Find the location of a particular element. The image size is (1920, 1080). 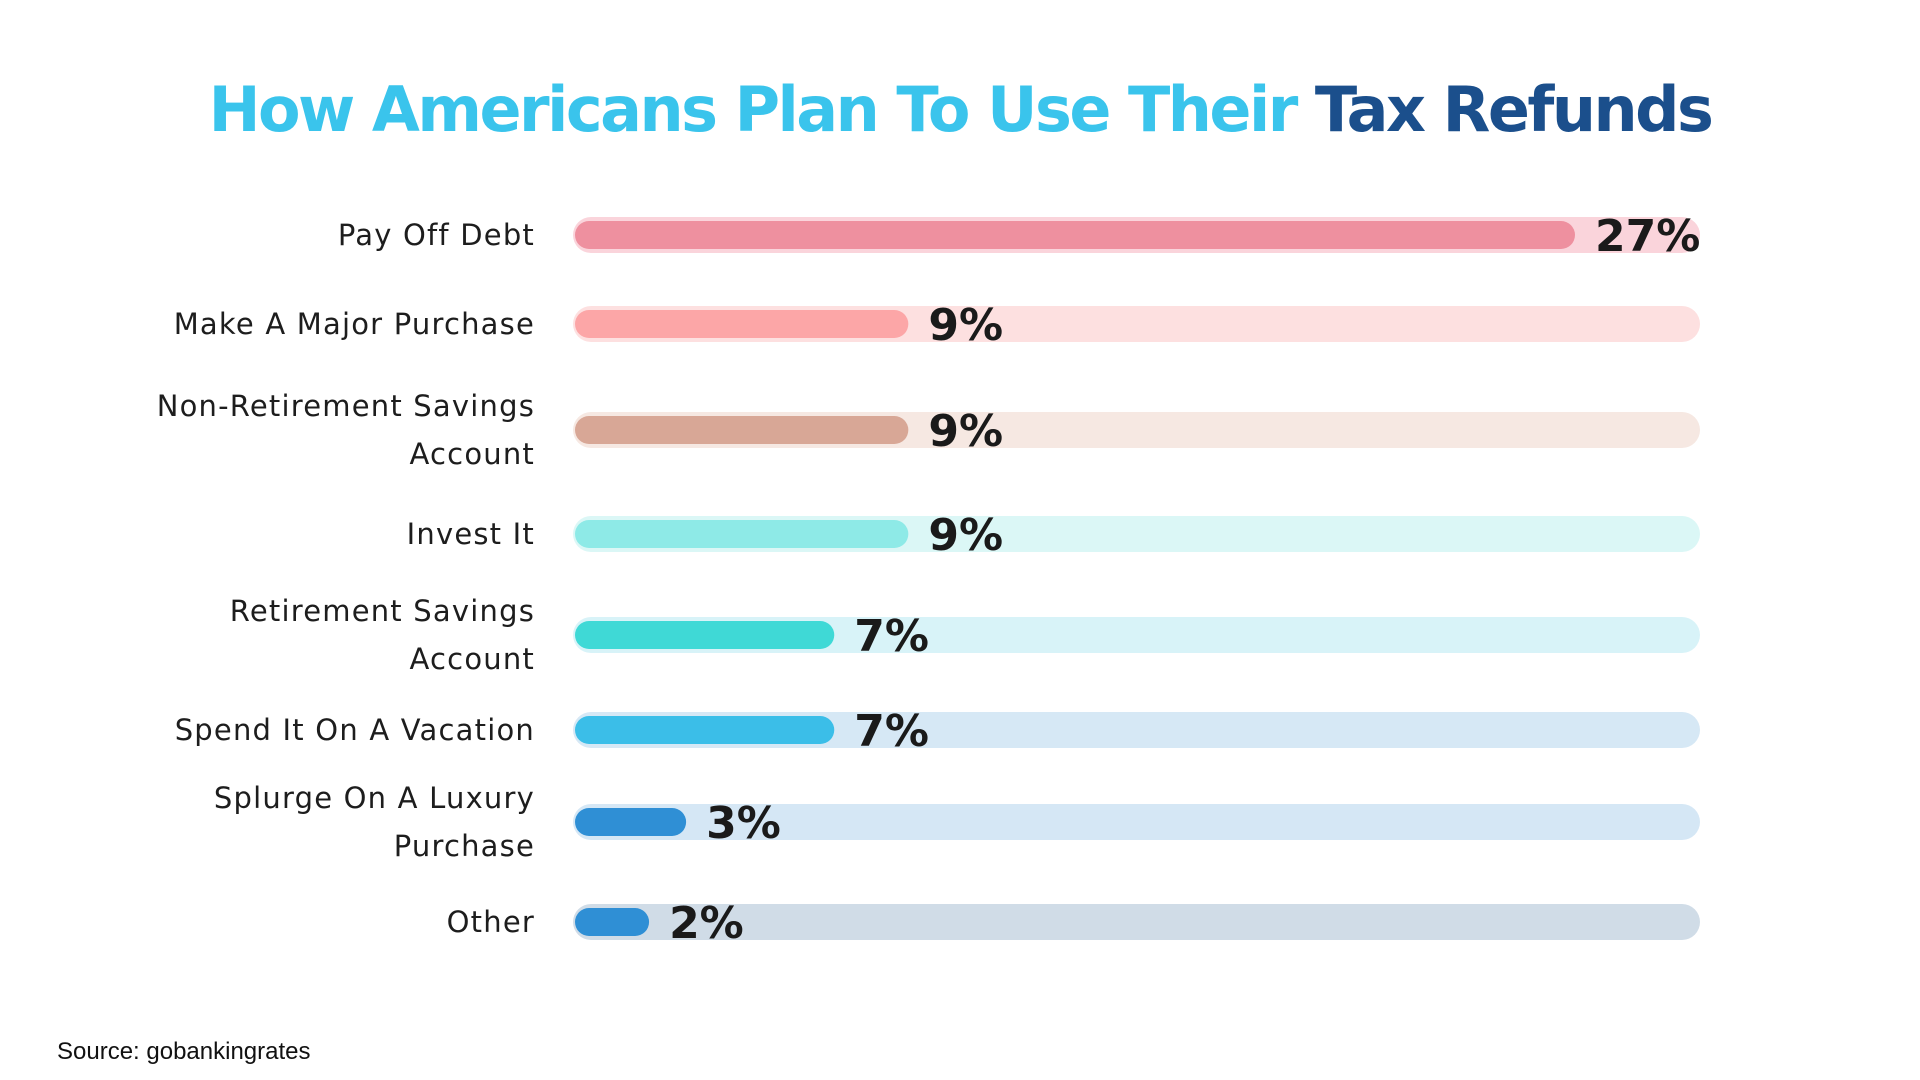

bar-row: 7% Retirement Savings Account is located at coordinates (965, 635).